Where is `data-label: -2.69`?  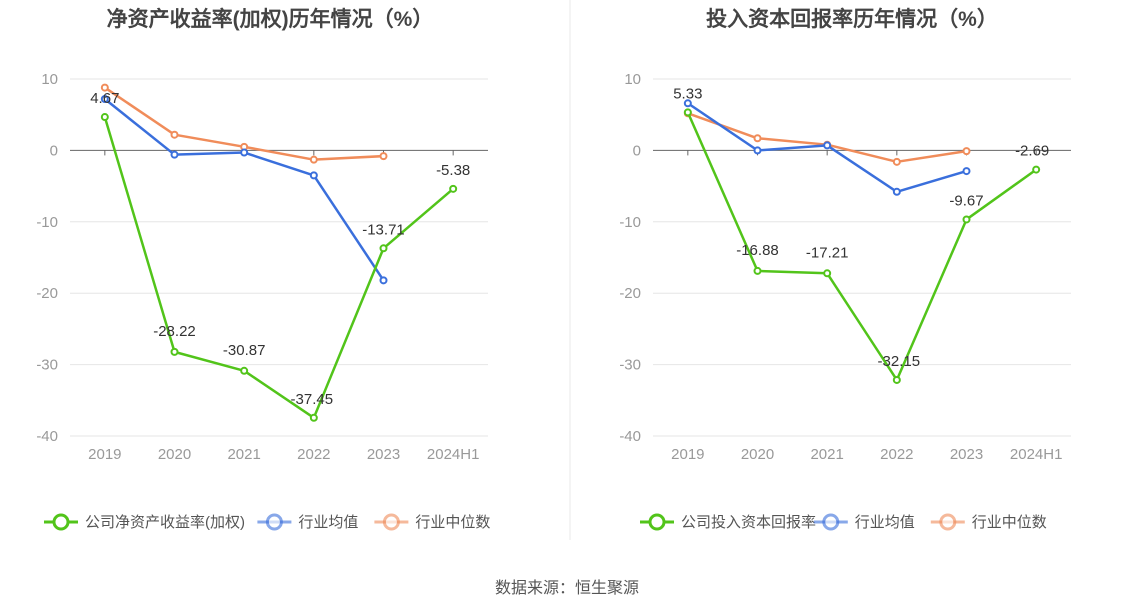
data-label: -2.69 is located at coordinates (1032, 151).